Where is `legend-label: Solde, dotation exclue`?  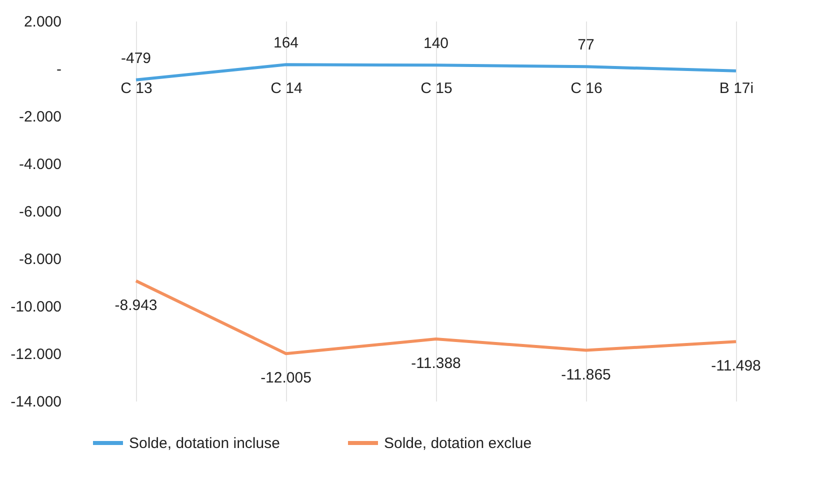
legend-label: Solde, dotation exclue is located at coordinates (458, 443).